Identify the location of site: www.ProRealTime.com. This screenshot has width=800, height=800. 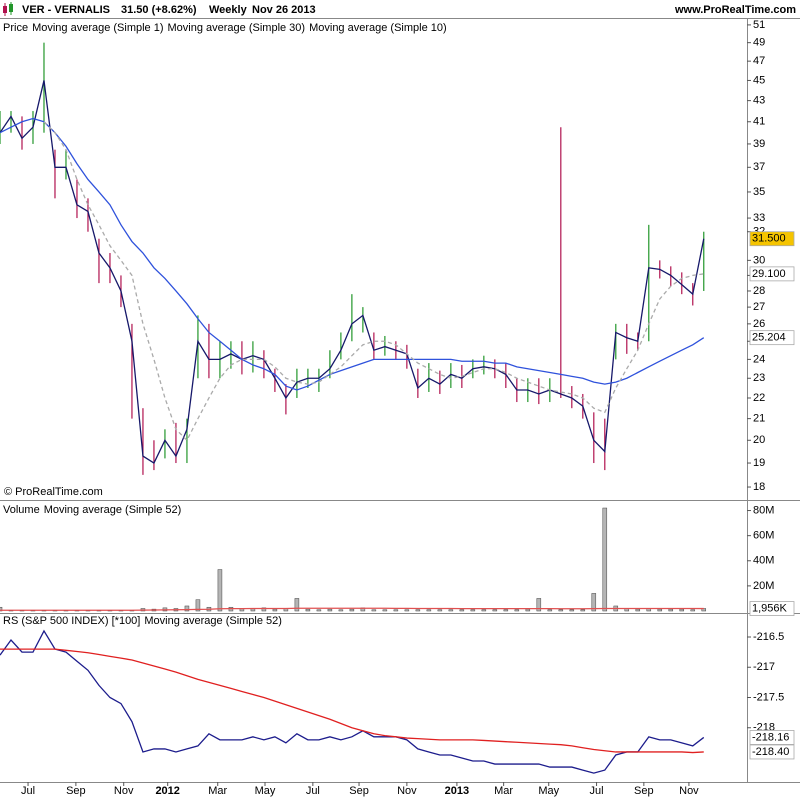
(735, 10).